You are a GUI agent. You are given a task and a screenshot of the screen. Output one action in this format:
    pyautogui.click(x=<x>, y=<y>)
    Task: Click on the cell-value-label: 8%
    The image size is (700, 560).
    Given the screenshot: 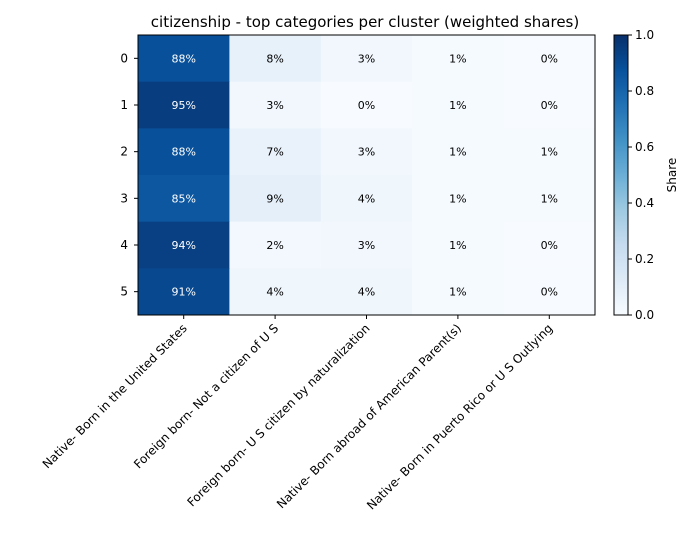 What is the action you would take?
    pyautogui.click(x=274, y=58)
    